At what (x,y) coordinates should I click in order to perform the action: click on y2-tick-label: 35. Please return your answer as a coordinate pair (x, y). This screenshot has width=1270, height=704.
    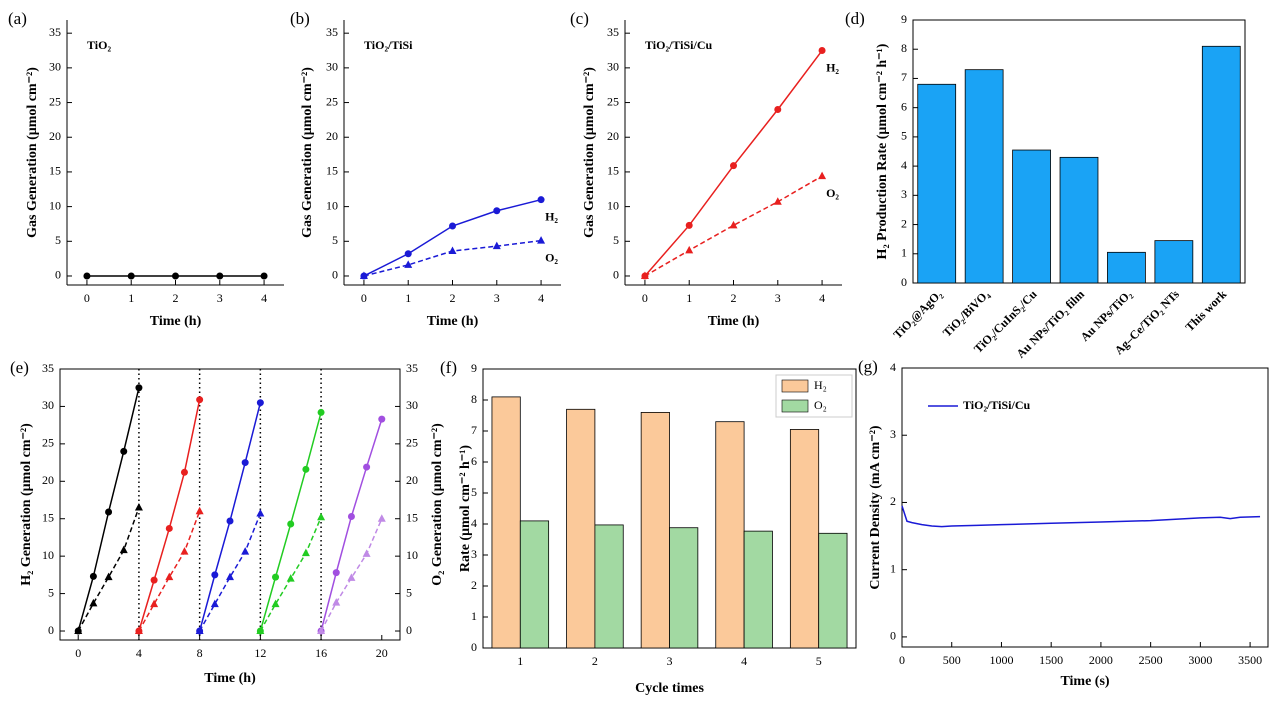
    Looking at the image, I should click on (412, 368).